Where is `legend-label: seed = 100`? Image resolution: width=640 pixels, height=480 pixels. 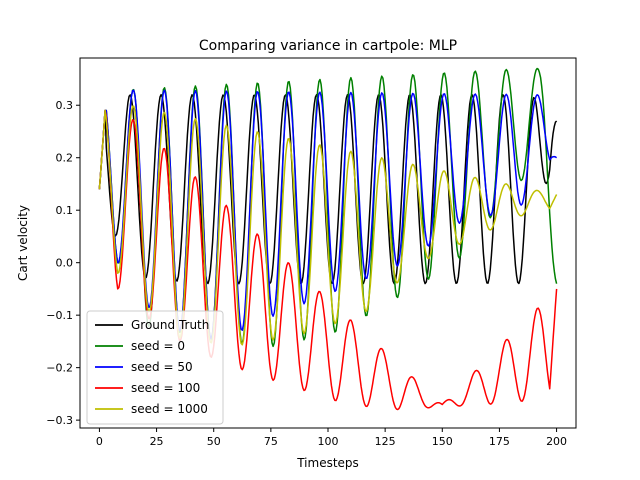
legend-label: seed = 100 is located at coordinates (165, 388).